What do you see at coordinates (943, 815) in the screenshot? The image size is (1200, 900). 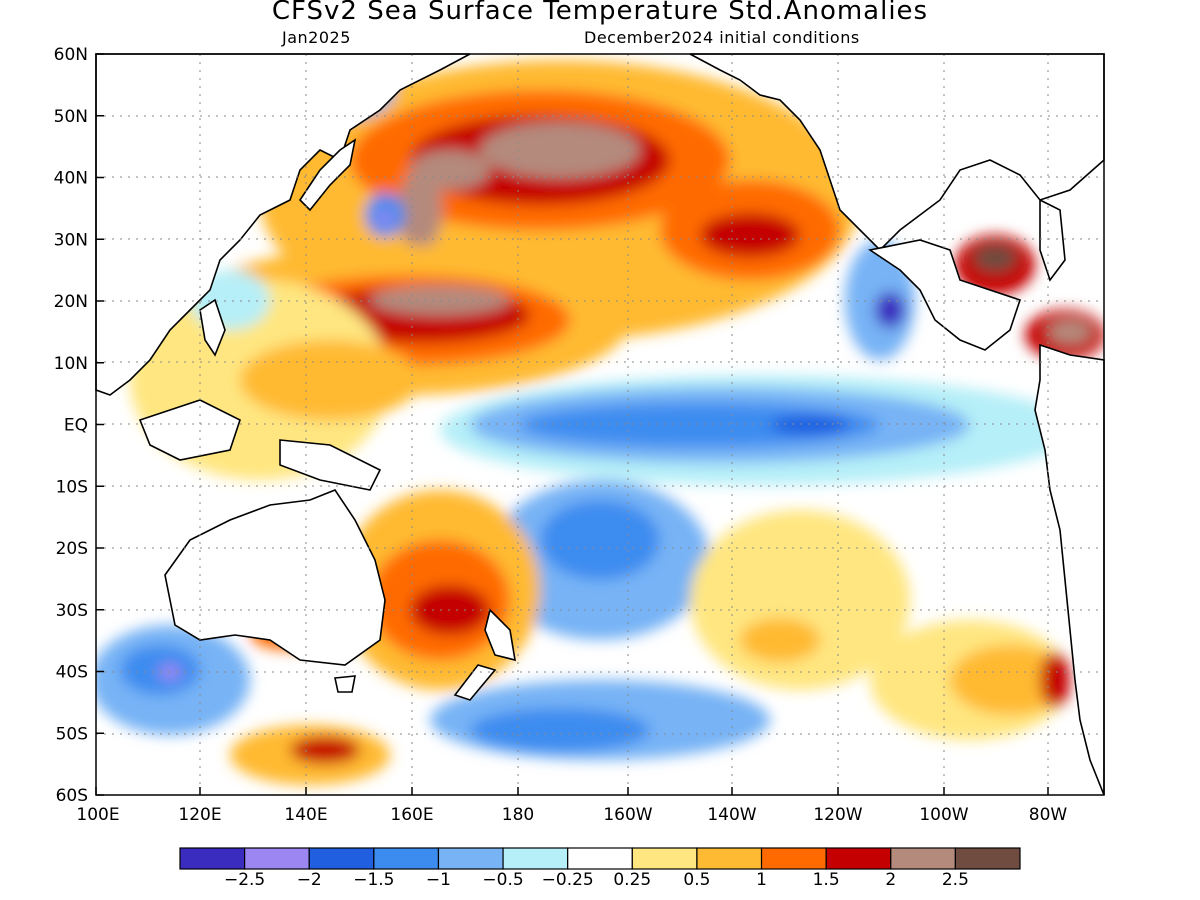 I see `lon-tick-label: 100W` at bounding box center [943, 815].